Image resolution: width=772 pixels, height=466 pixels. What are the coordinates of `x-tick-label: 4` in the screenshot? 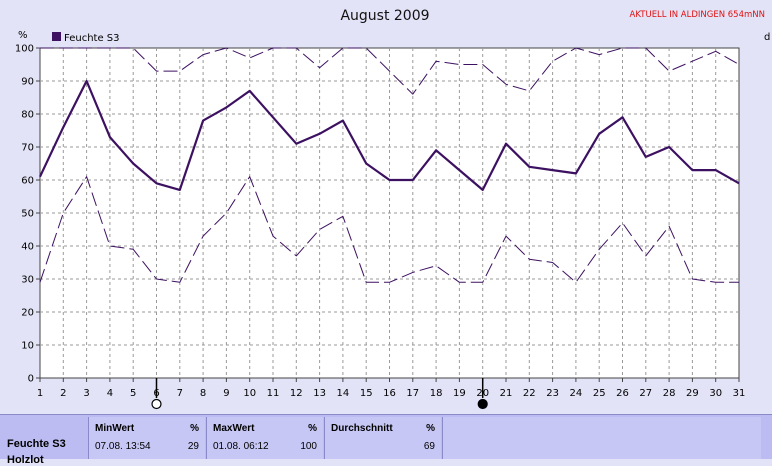 It's located at (110, 393).